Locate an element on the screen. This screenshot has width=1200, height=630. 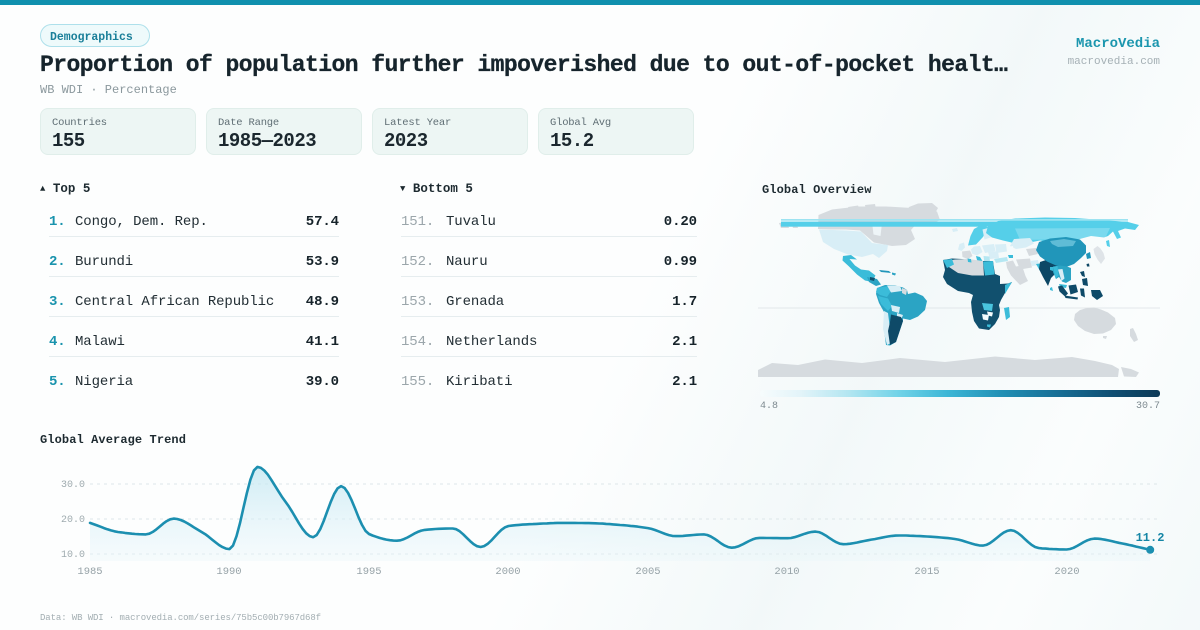
svg-text: 11.2 is located at coordinates (1150, 538).